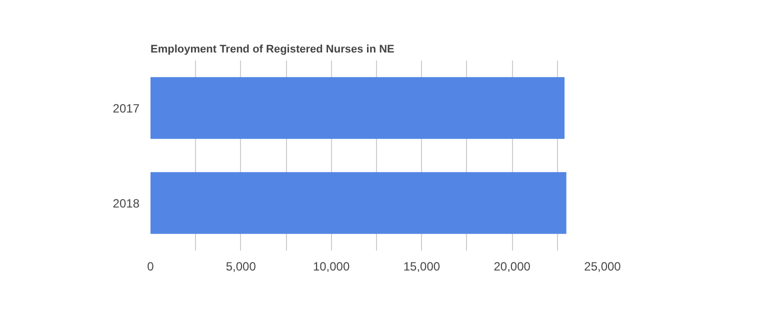  What do you see at coordinates (331, 267) in the screenshot?
I see `x-tick-label: 10,000` at bounding box center [331, 267].